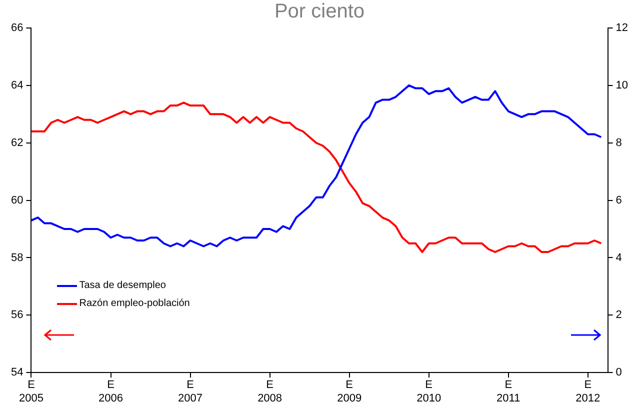 The image size is (639, 406). What do you see at coordinates (319, 11) in the screenshot?
I see `chart-title: Por ciento` at bounding box center [319, 11].